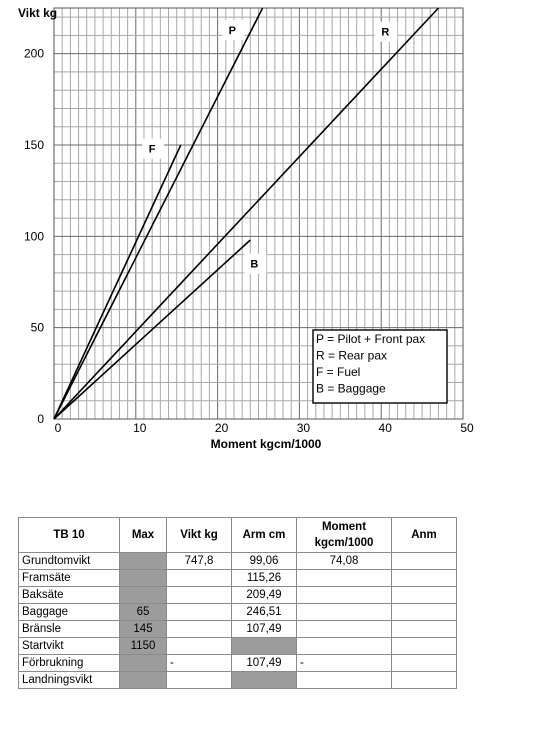 The image size is (533, 732). What do you see at coordinates (304, 428) in the screenshot?
I see `x-tick-label: 30` at bounding box center [304, 428].